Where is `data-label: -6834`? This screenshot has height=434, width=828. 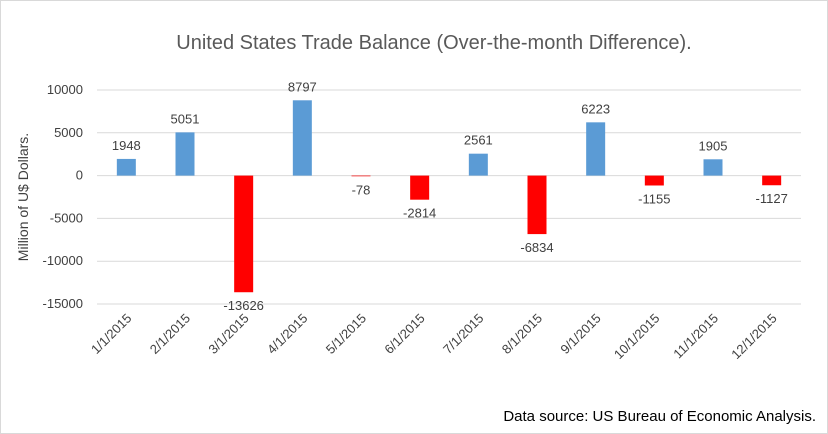 data-label: -6834 is located at coordinates (536, 247).